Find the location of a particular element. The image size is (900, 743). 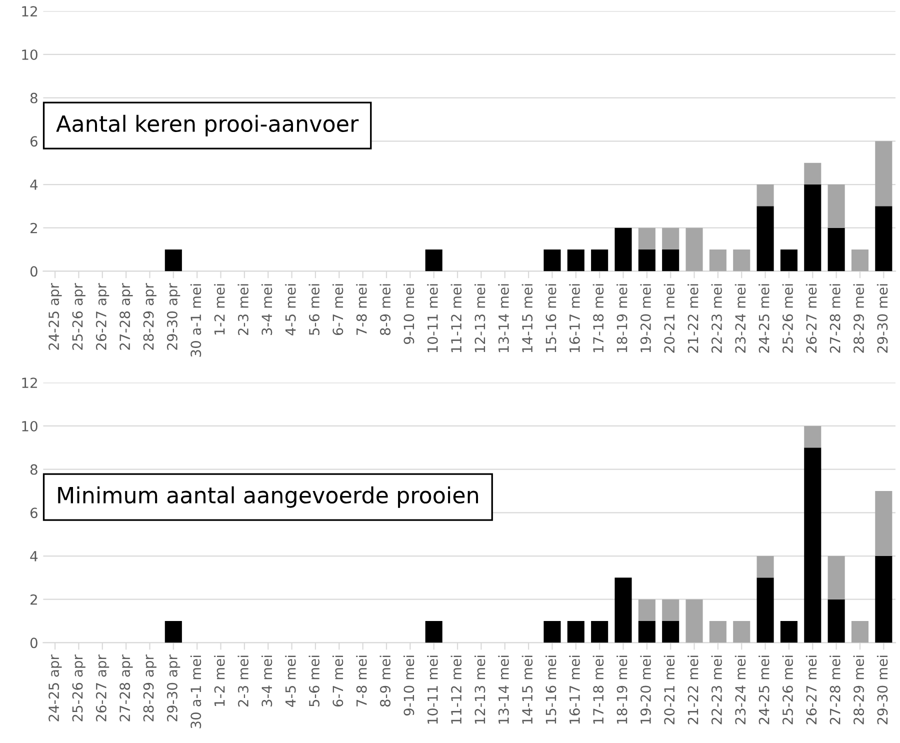

x-tick-label: 30 a-1 mei is located at coordinates (196, 320).